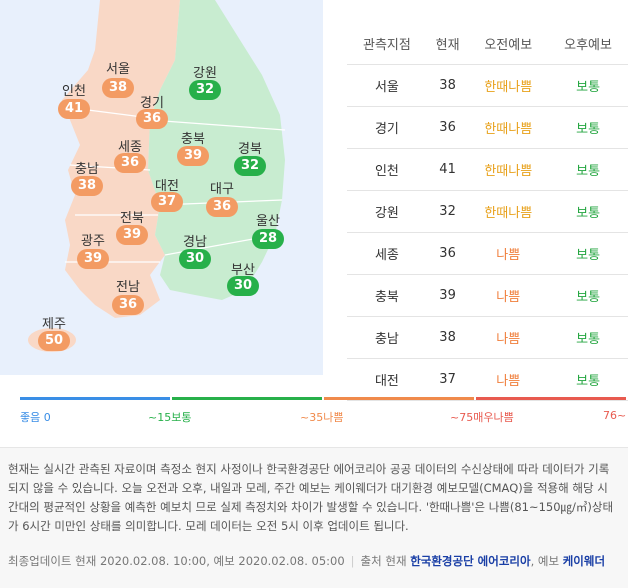 The width and height of the screenshot is (628, 588). I want to click on table-header-row: 관측지점 현재 오전예보 오후예보, so click(487, 43).